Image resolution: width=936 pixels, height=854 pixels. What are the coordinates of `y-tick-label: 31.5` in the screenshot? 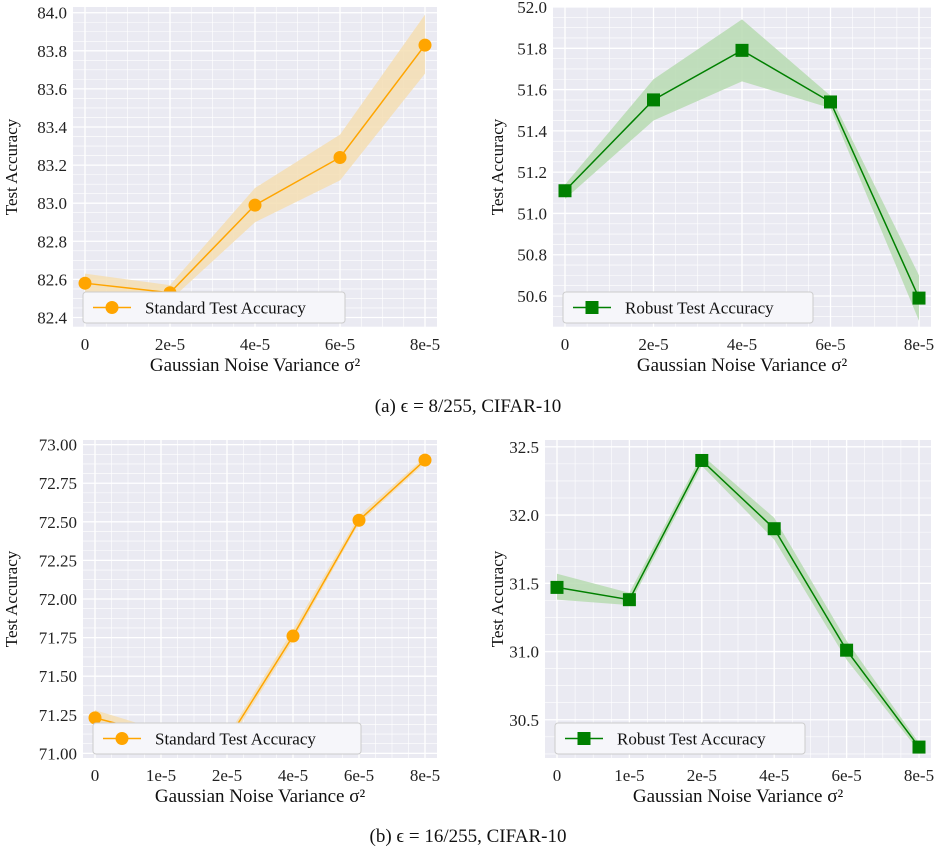 It's located at (524, 583).